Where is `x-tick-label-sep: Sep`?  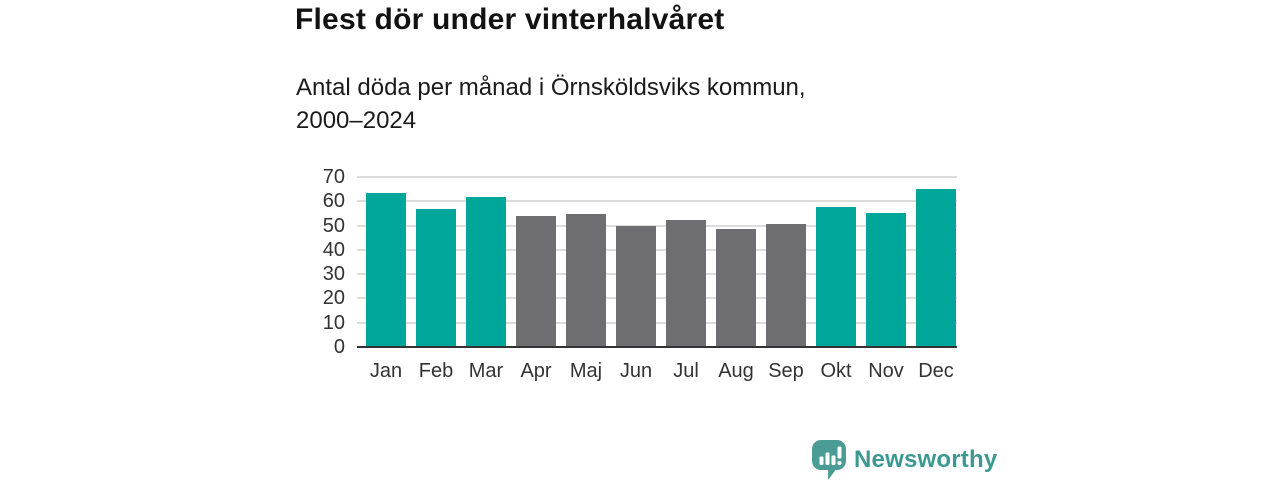
x-tick-label-sep: Sep is located at coordinates (786, 371).